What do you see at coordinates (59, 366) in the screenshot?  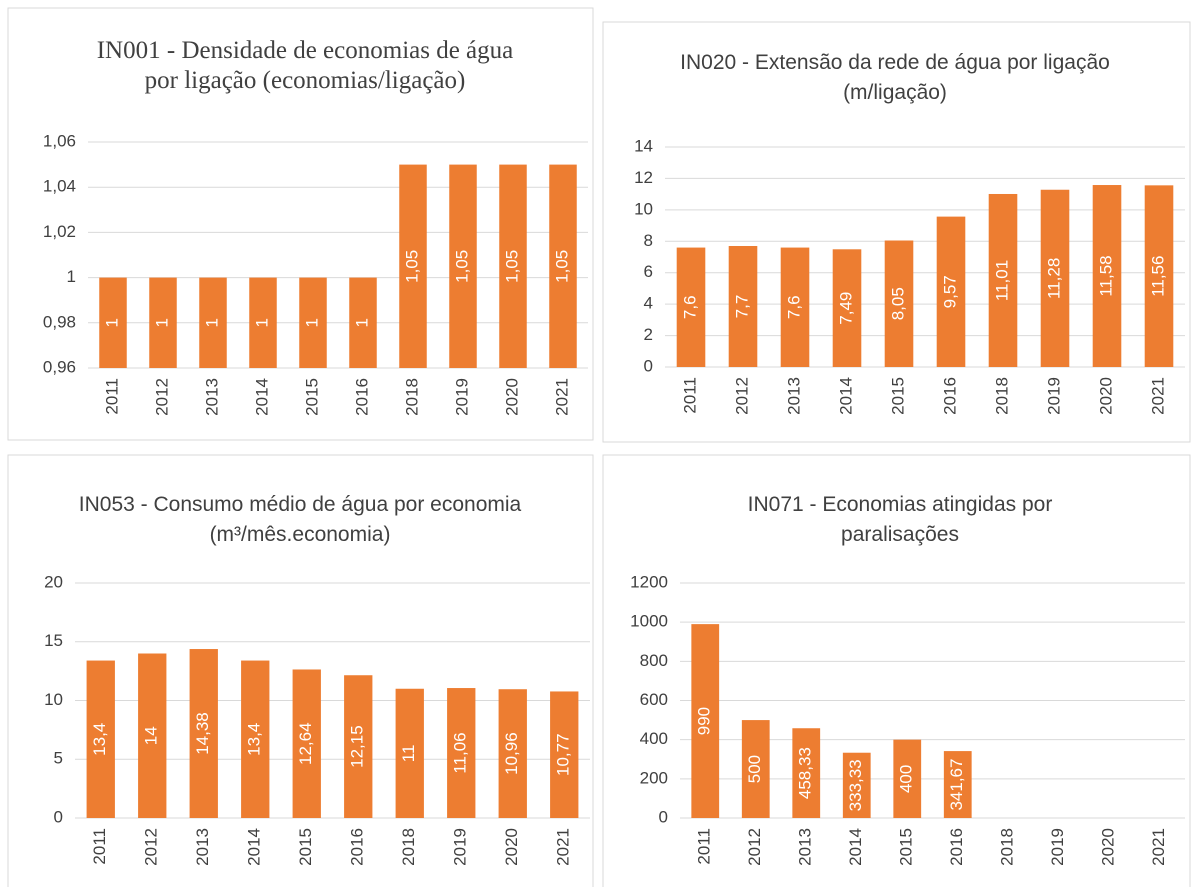 I see `y-tick-label: 0,96` at bounding box center [59, 366].